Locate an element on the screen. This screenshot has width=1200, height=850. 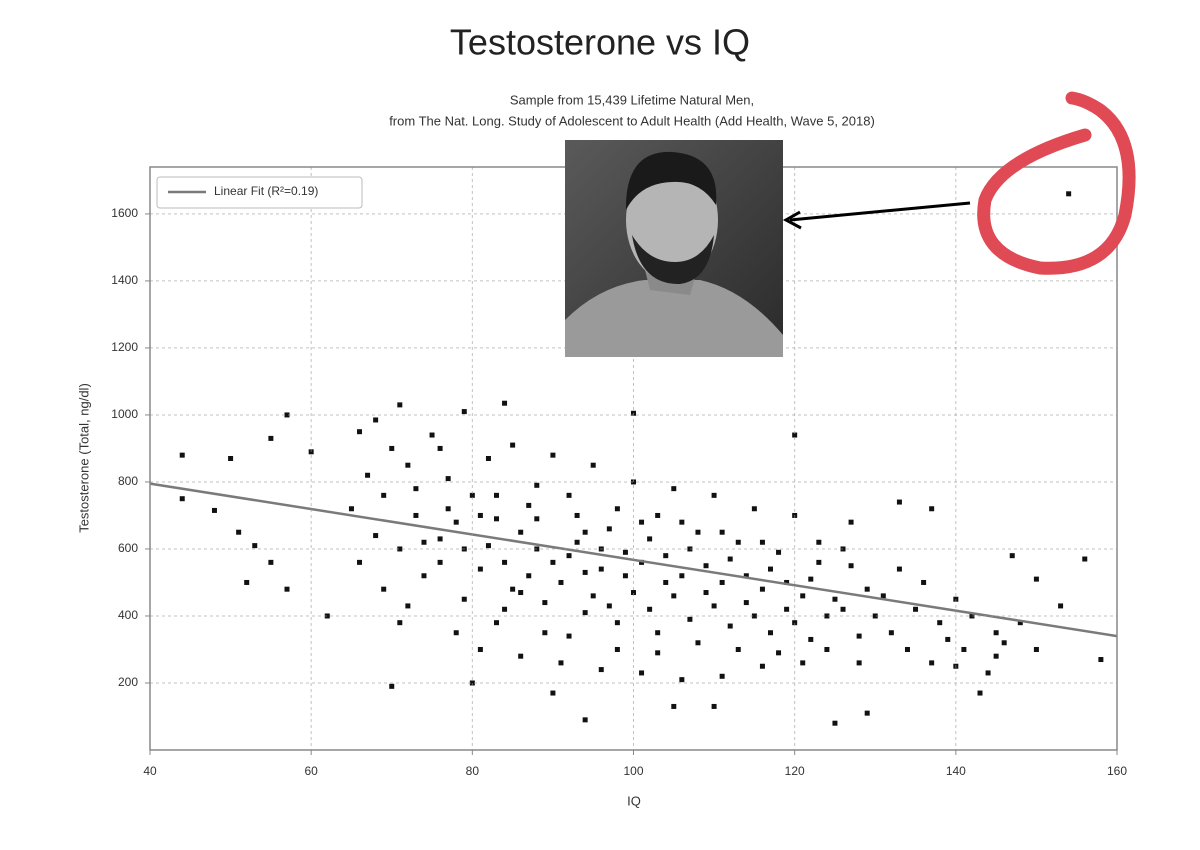
x-tick-label: 60 is located at coordinates (311, 771).